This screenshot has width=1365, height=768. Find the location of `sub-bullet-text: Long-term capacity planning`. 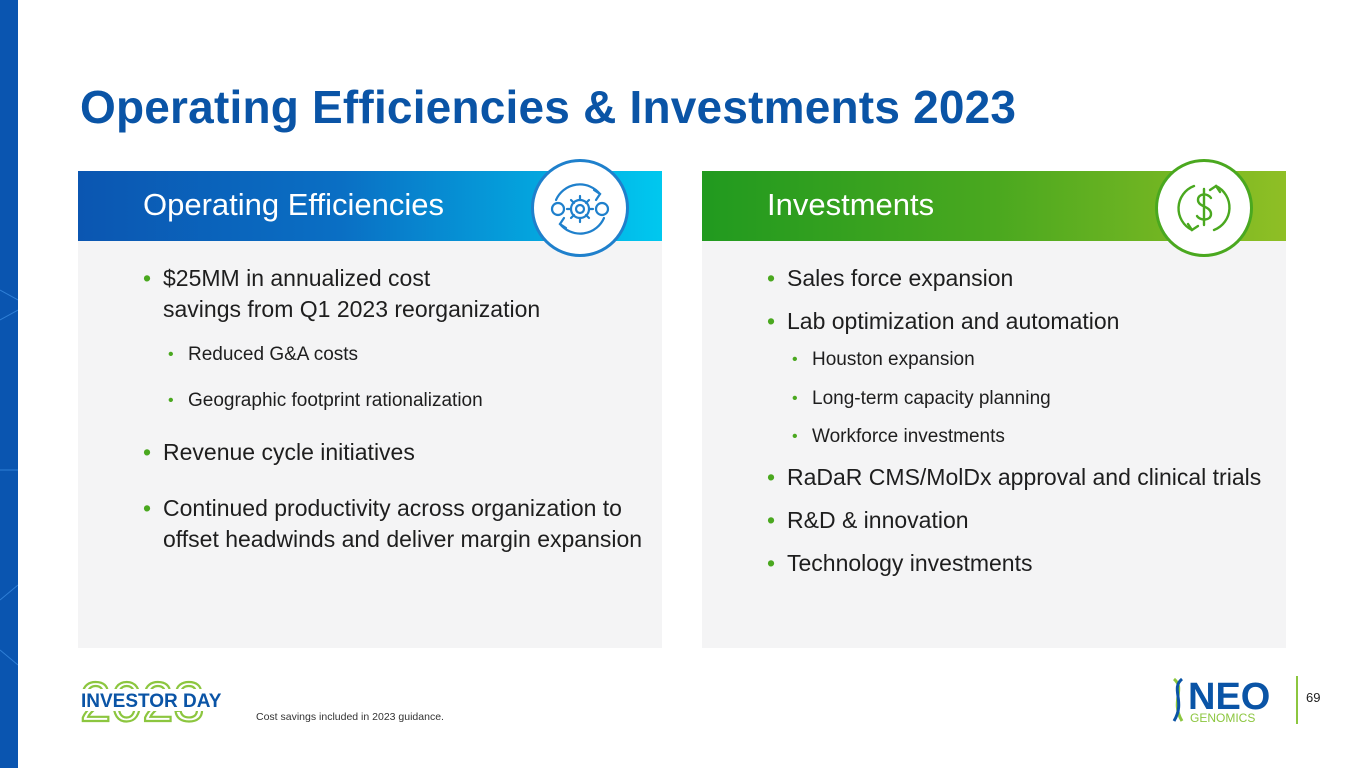

sub-bullet-text: Long-term capacity planning is located at coordinates (931, 398).